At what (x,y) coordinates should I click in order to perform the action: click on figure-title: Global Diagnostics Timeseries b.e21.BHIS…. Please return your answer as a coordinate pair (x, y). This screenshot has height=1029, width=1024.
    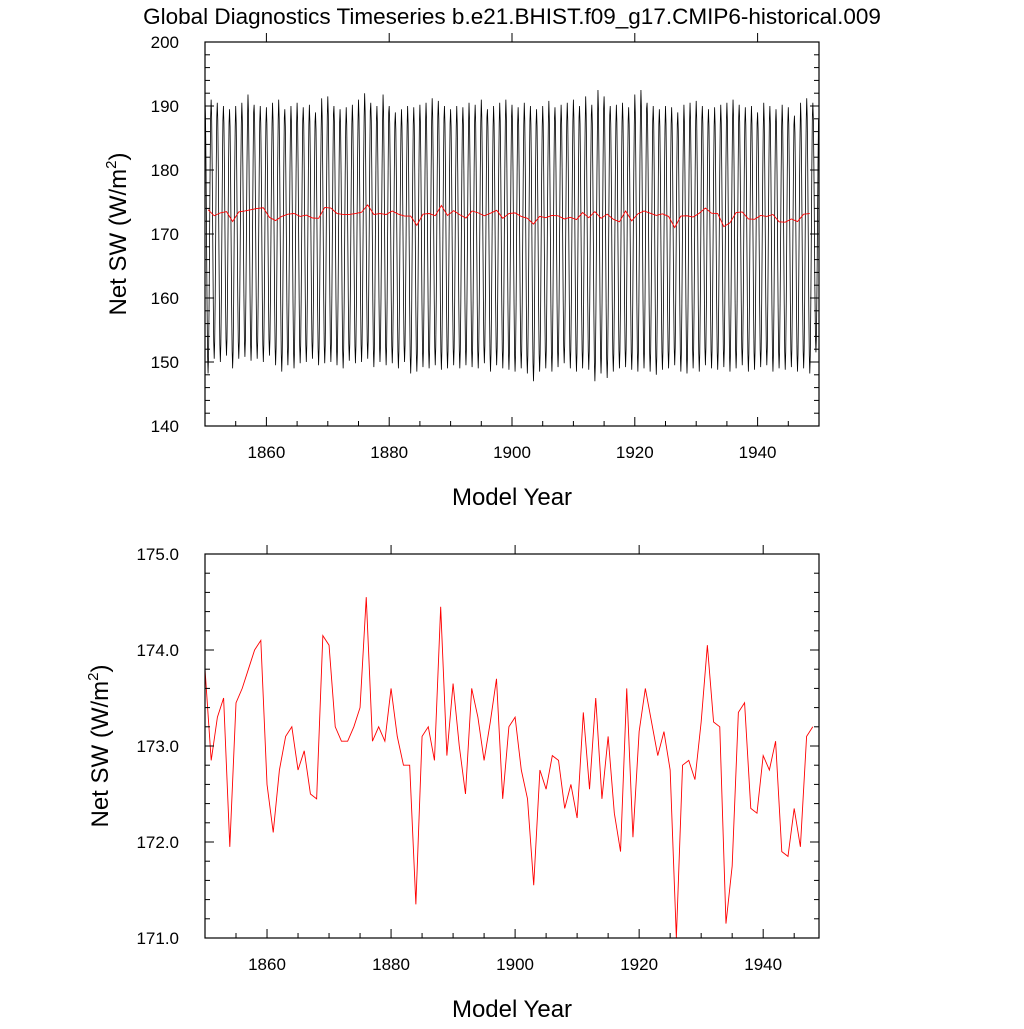
    Looking at the image, I should click on (512, 16).